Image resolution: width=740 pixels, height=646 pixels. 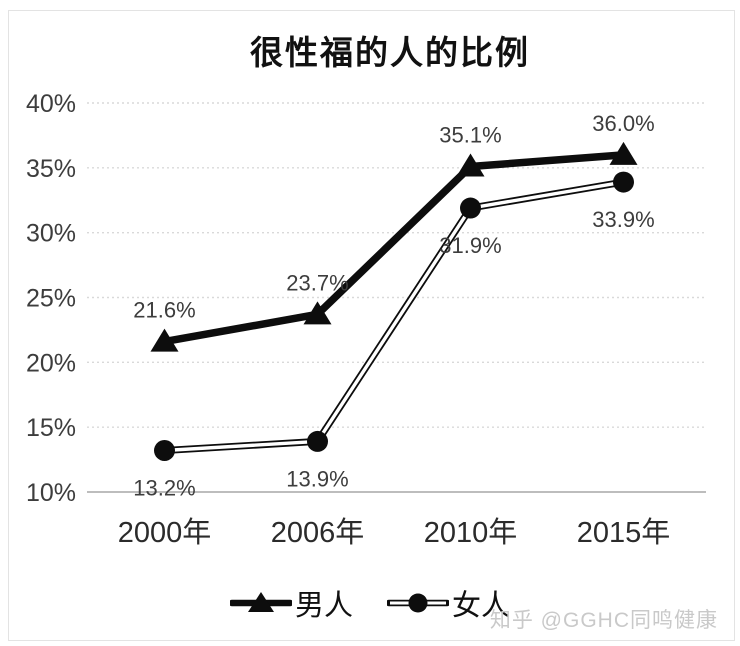 I want to click on x-tick-label: 2015年, so click(x=624, y=532).